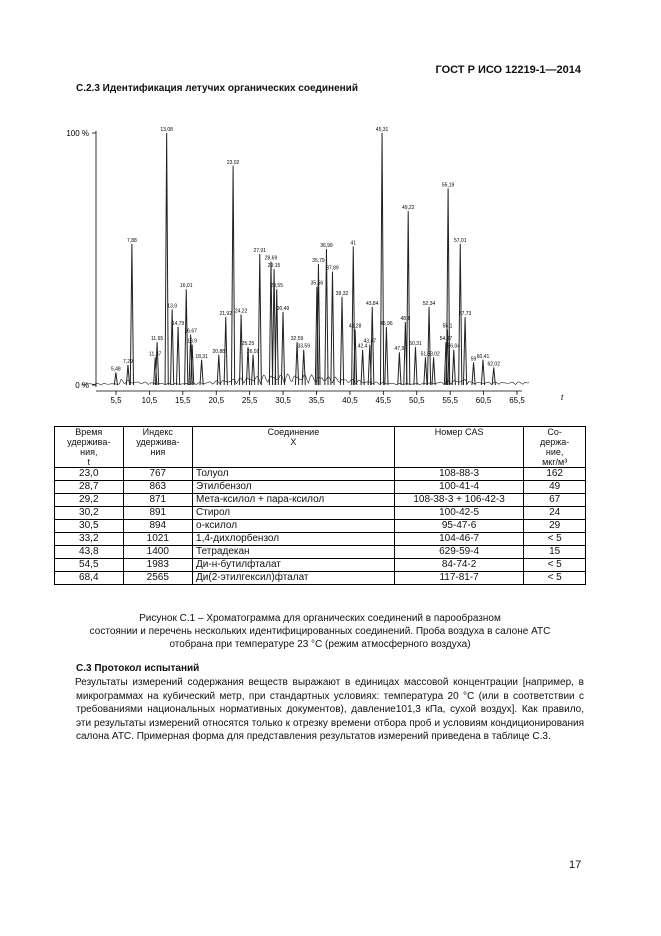  I want to click on peak-label: 37,89, so click(332, 269).